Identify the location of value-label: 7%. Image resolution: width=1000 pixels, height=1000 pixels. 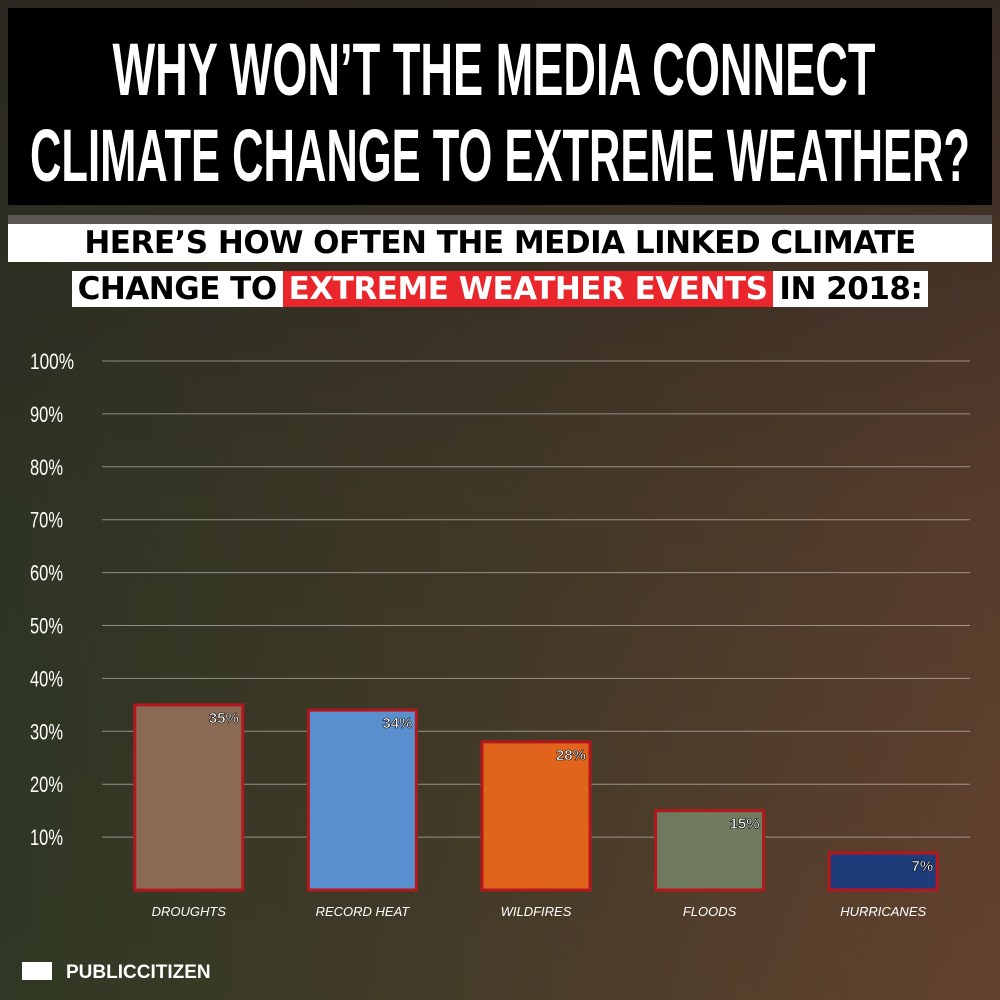
(923, 866).